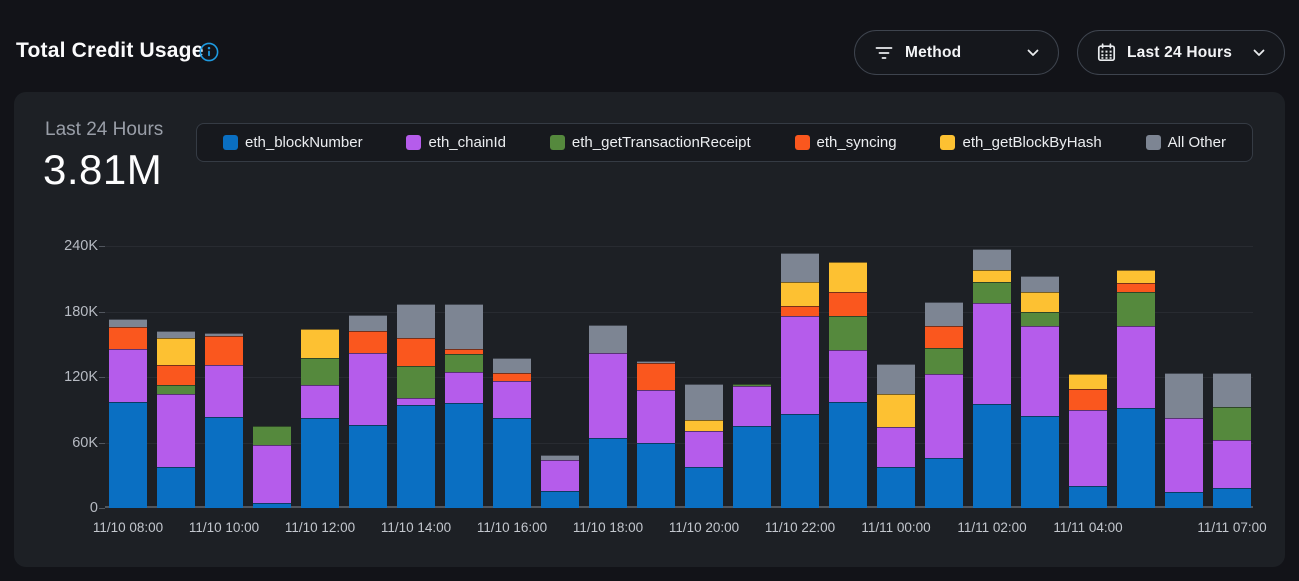  I want to click on y-axis-label: 0, so click(93, 508).